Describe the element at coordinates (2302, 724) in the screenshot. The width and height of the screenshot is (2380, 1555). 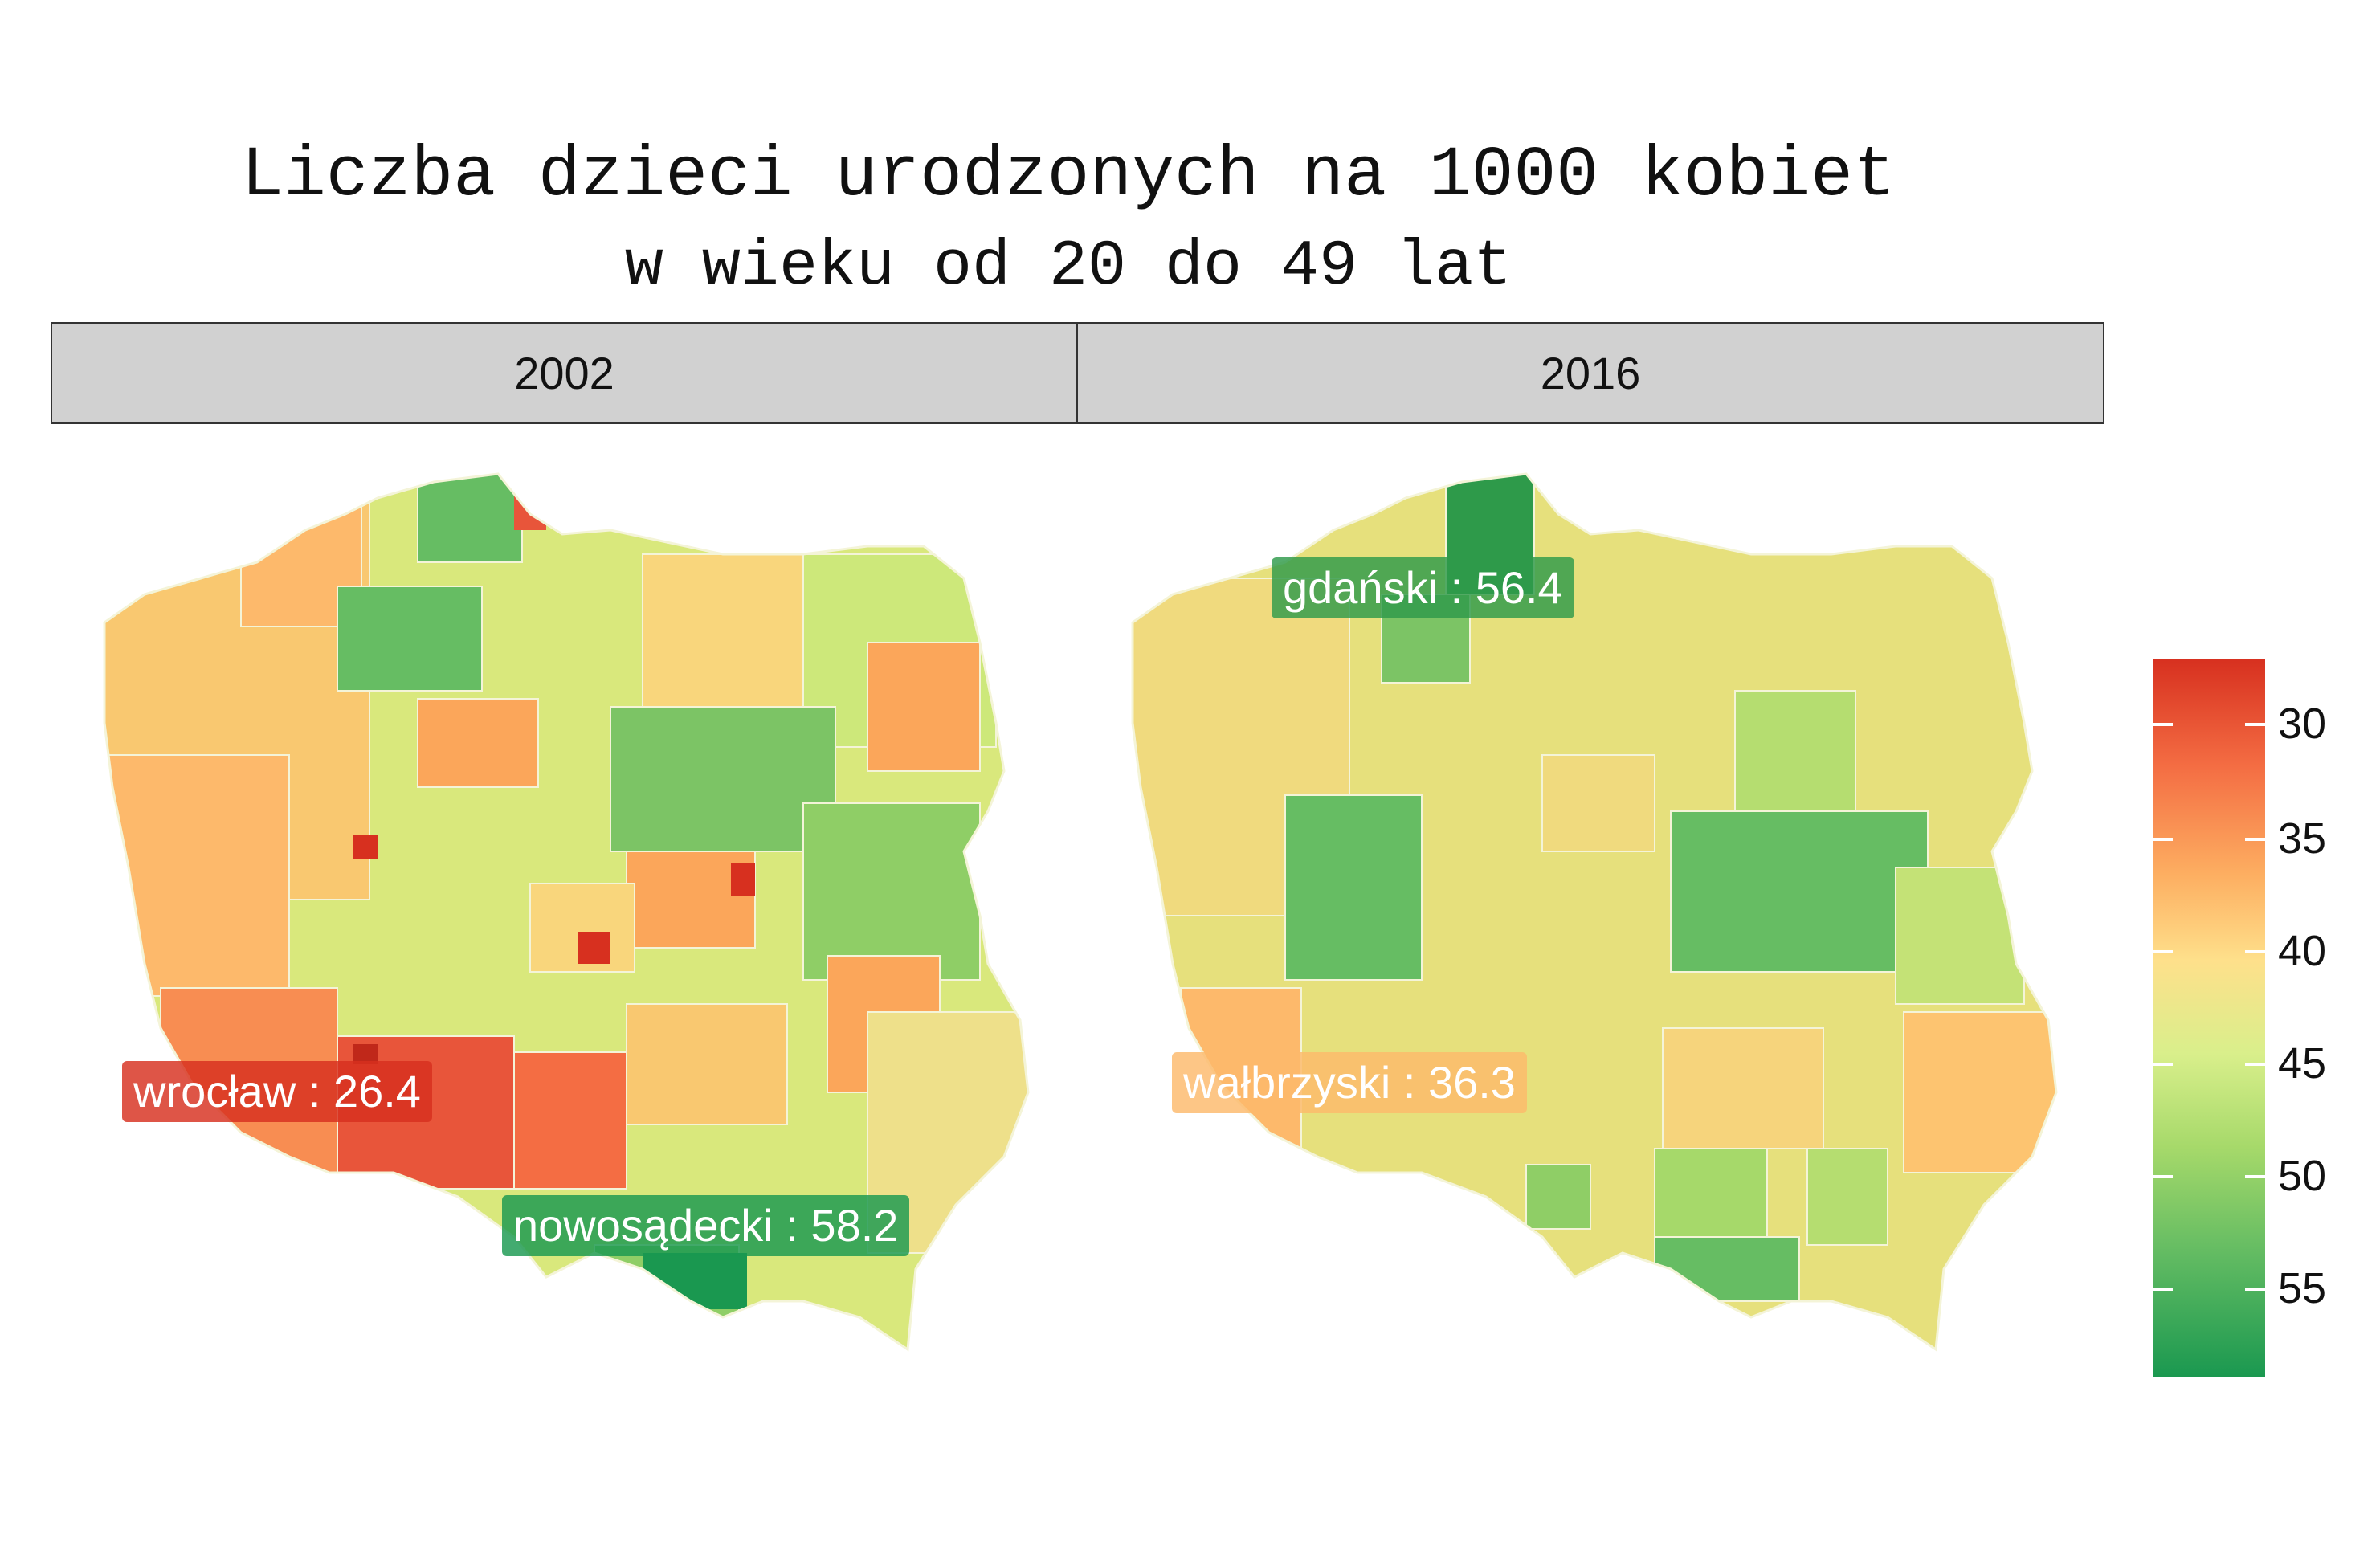
I see `legend-tick-30: 30` at that location.